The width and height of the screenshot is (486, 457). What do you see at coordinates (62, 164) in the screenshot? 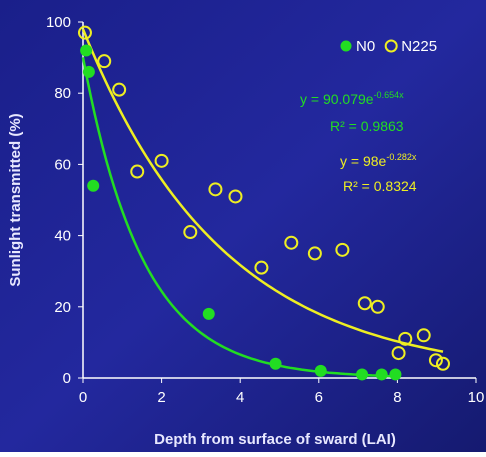
I see `y-tick-label: 60` at bounding box center [62, 164].